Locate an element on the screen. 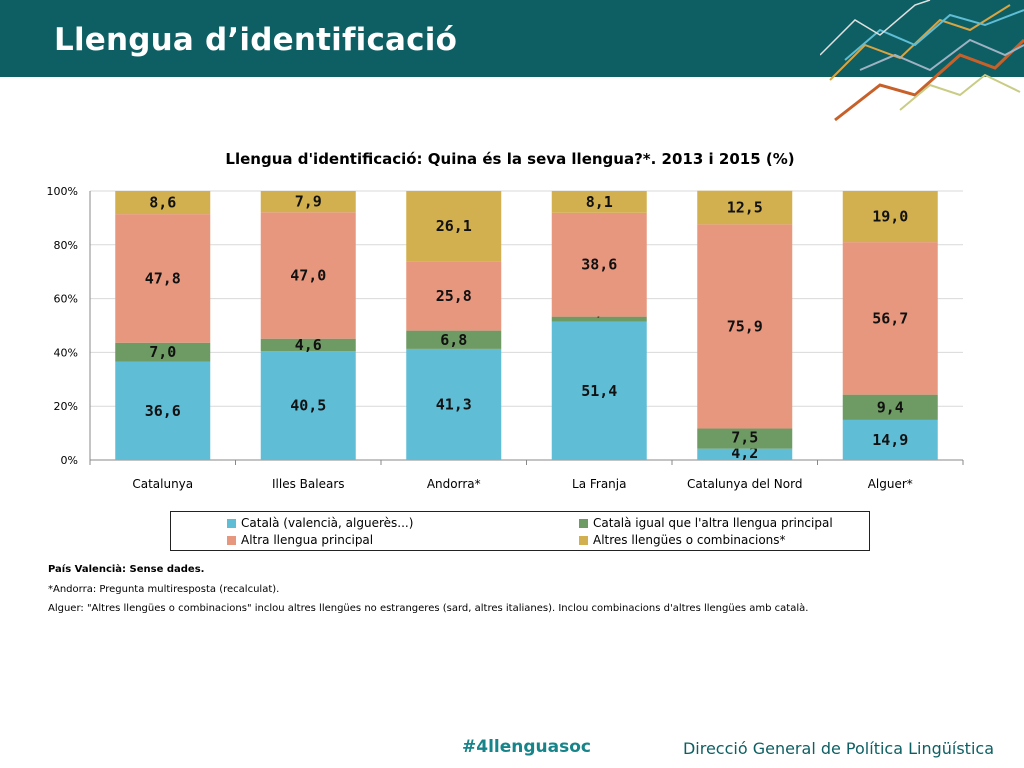 The width and height of the screenshot is (1024, 768). page-title: Llengua d’identificació is located at coordinates (256, 40).